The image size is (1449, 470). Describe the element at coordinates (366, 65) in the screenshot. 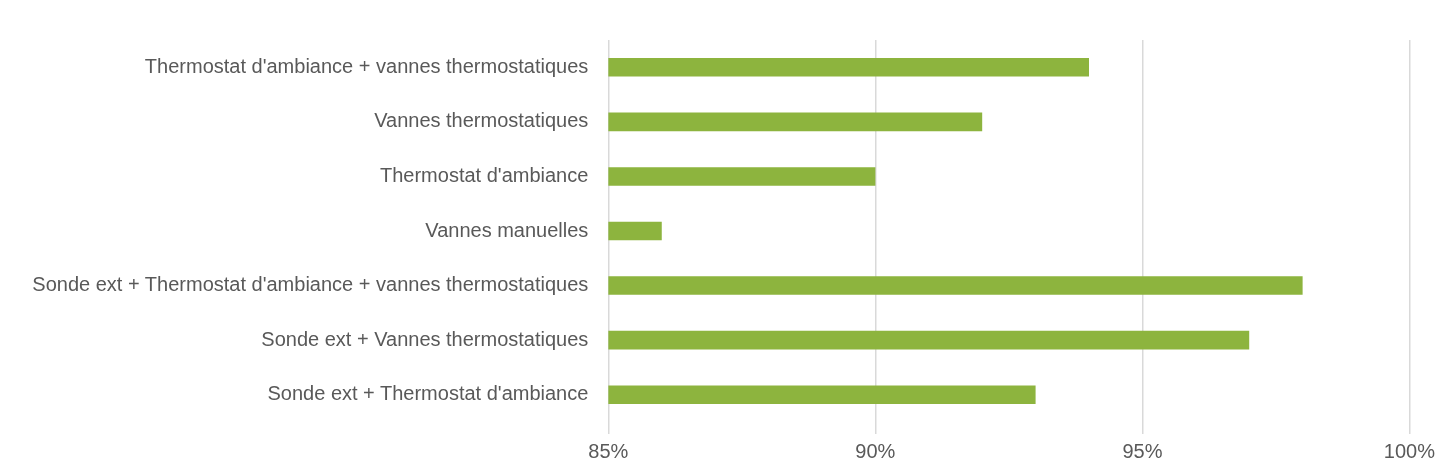

I see `y-tick-label: Thermostat d'ambiance + vannes thermostatiques` at that location.